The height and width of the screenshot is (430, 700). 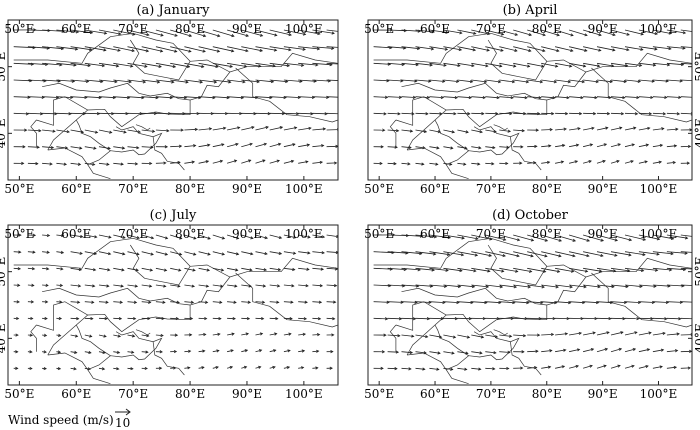 What do you see at coordinates (603, 29) in the screenshot?
I see `lon-tick-label-top: 90°E` at bounding box center [603, 29].